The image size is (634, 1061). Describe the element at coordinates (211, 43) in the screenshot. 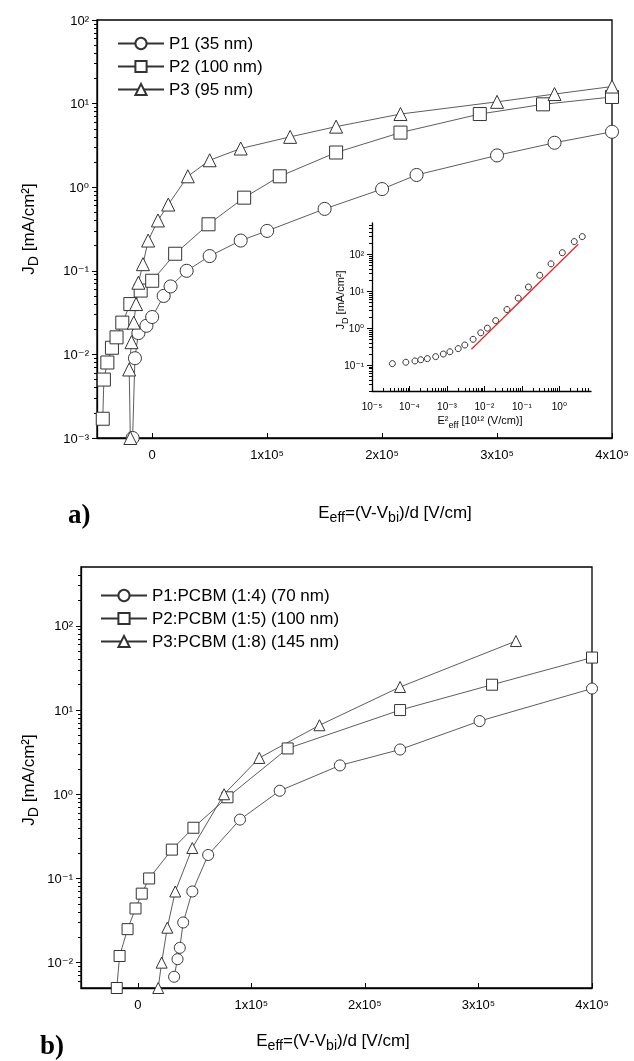

I see `legend-label: P1 (35 nm)` at that location.